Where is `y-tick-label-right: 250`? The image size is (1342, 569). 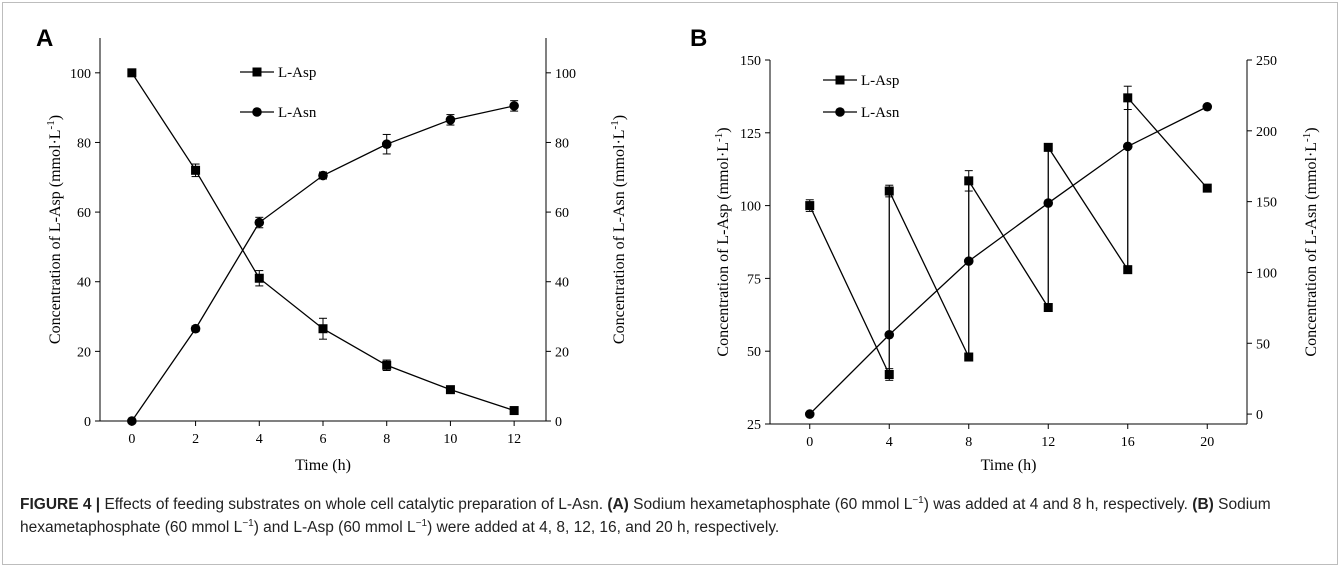 y-tick-label-right: 250 is located at coordinates (1266, 61).